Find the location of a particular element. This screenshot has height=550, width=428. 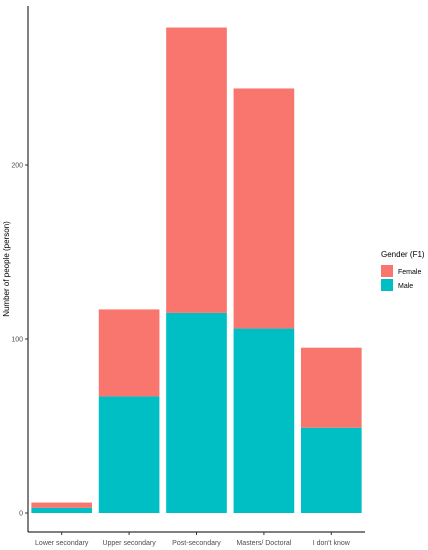

x-tick-label: Upper secondary is located at coordinates (129, 543).